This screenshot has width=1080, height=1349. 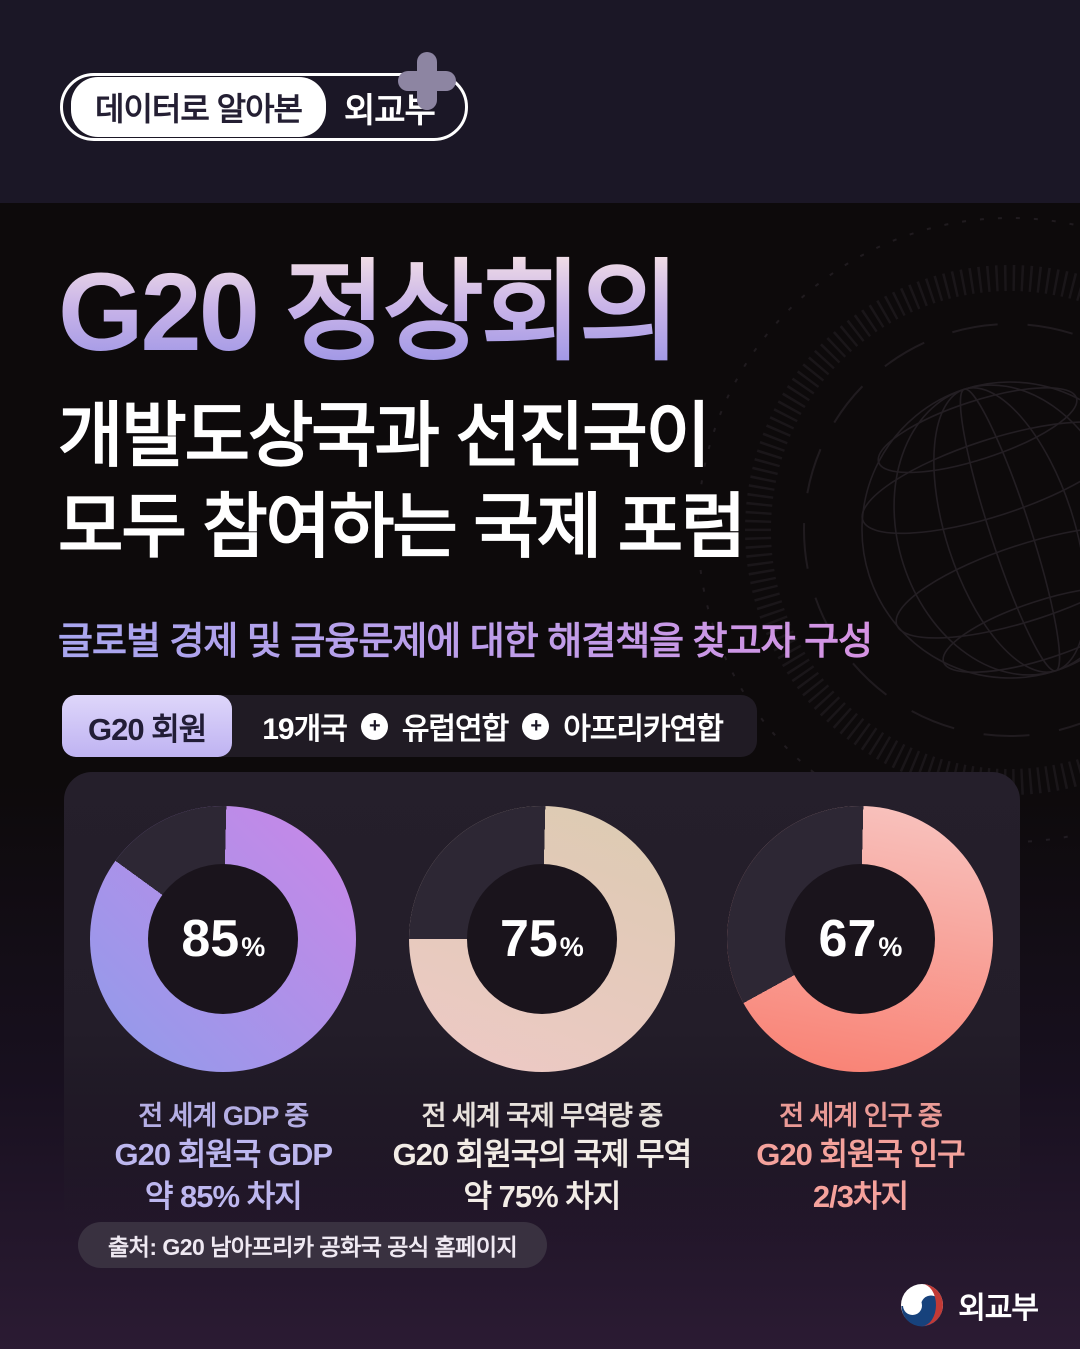 What do you see at coordinates (147, 726) in the screenshot?
I see `membership-badge: G20 회원` at bounding box center [147, 726].